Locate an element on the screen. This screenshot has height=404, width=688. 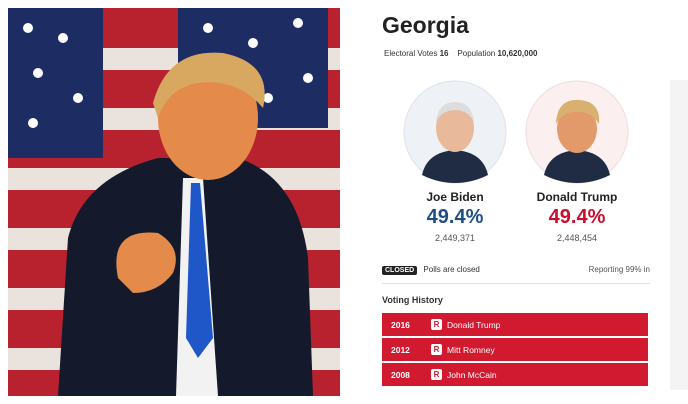
winner: Mitt Romney is located at coordinates (471, 349).